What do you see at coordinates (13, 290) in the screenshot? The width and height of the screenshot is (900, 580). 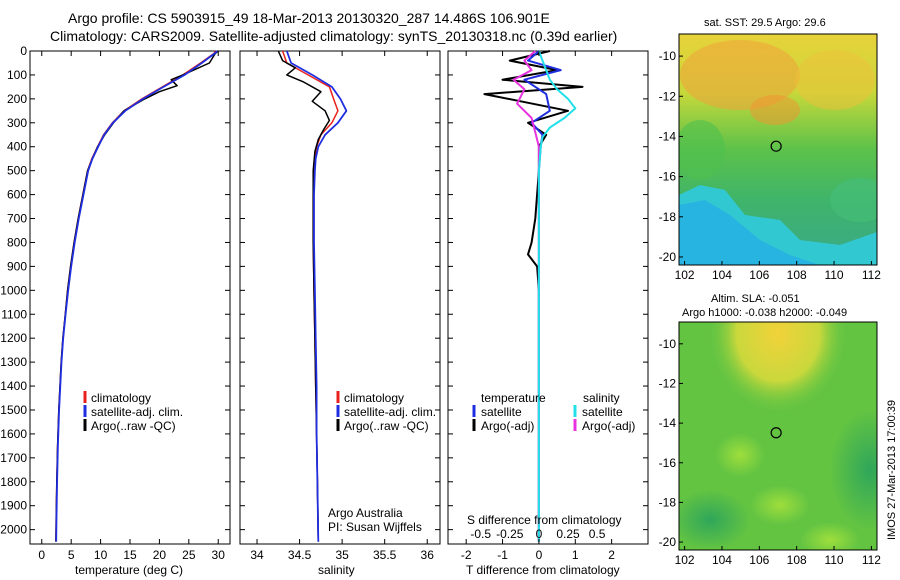 I see `y-tick-label: 1000` at bounding box center [13, 290].